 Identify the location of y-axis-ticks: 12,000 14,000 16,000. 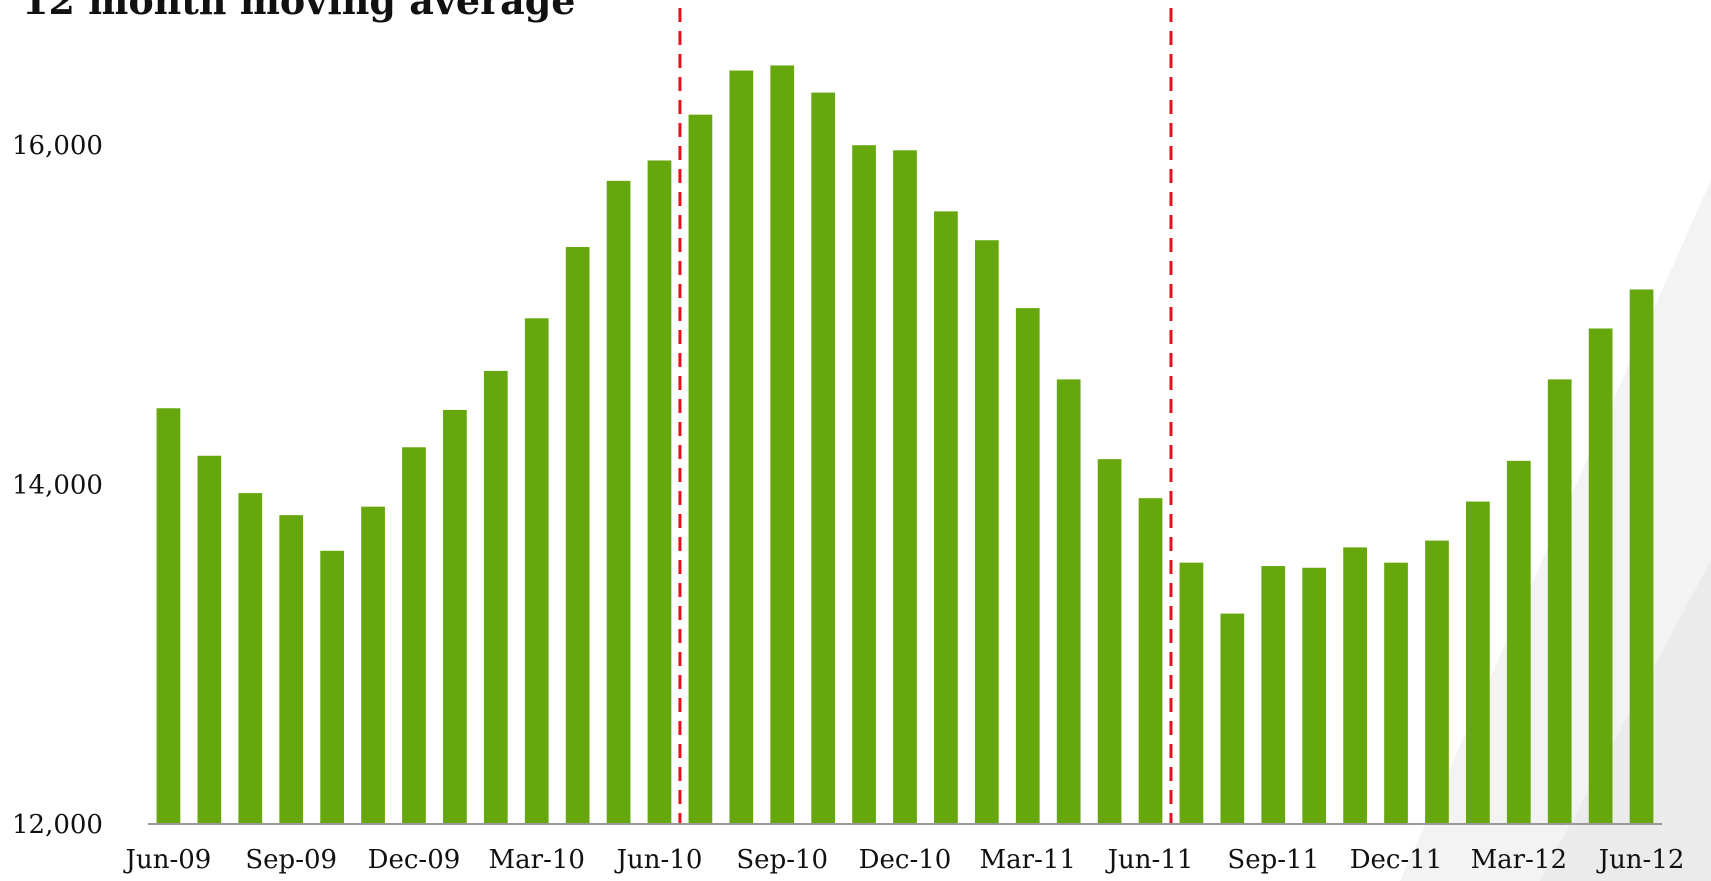
(57, 485).